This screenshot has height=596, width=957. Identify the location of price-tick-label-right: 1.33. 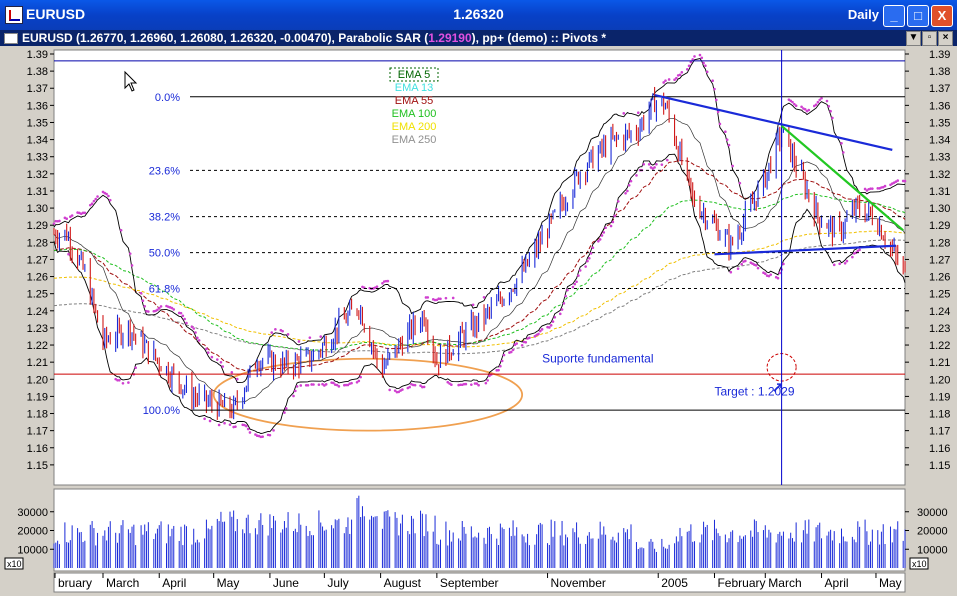
(939, 158).